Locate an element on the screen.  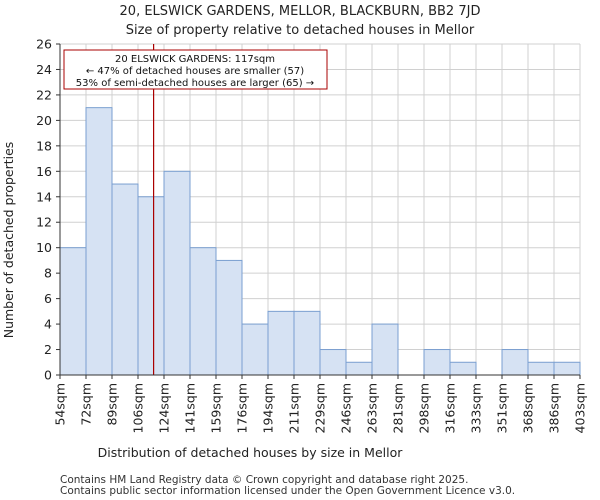
annotation-frame is located at coordinates (195, 69).